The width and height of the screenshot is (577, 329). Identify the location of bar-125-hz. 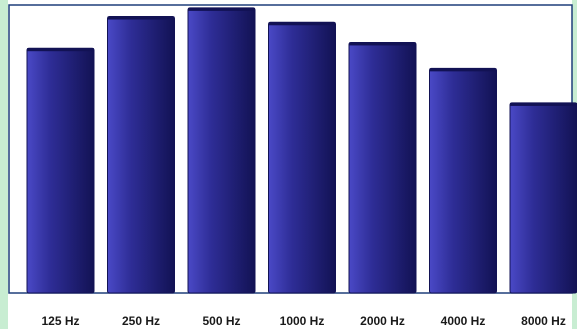
(60, 170).